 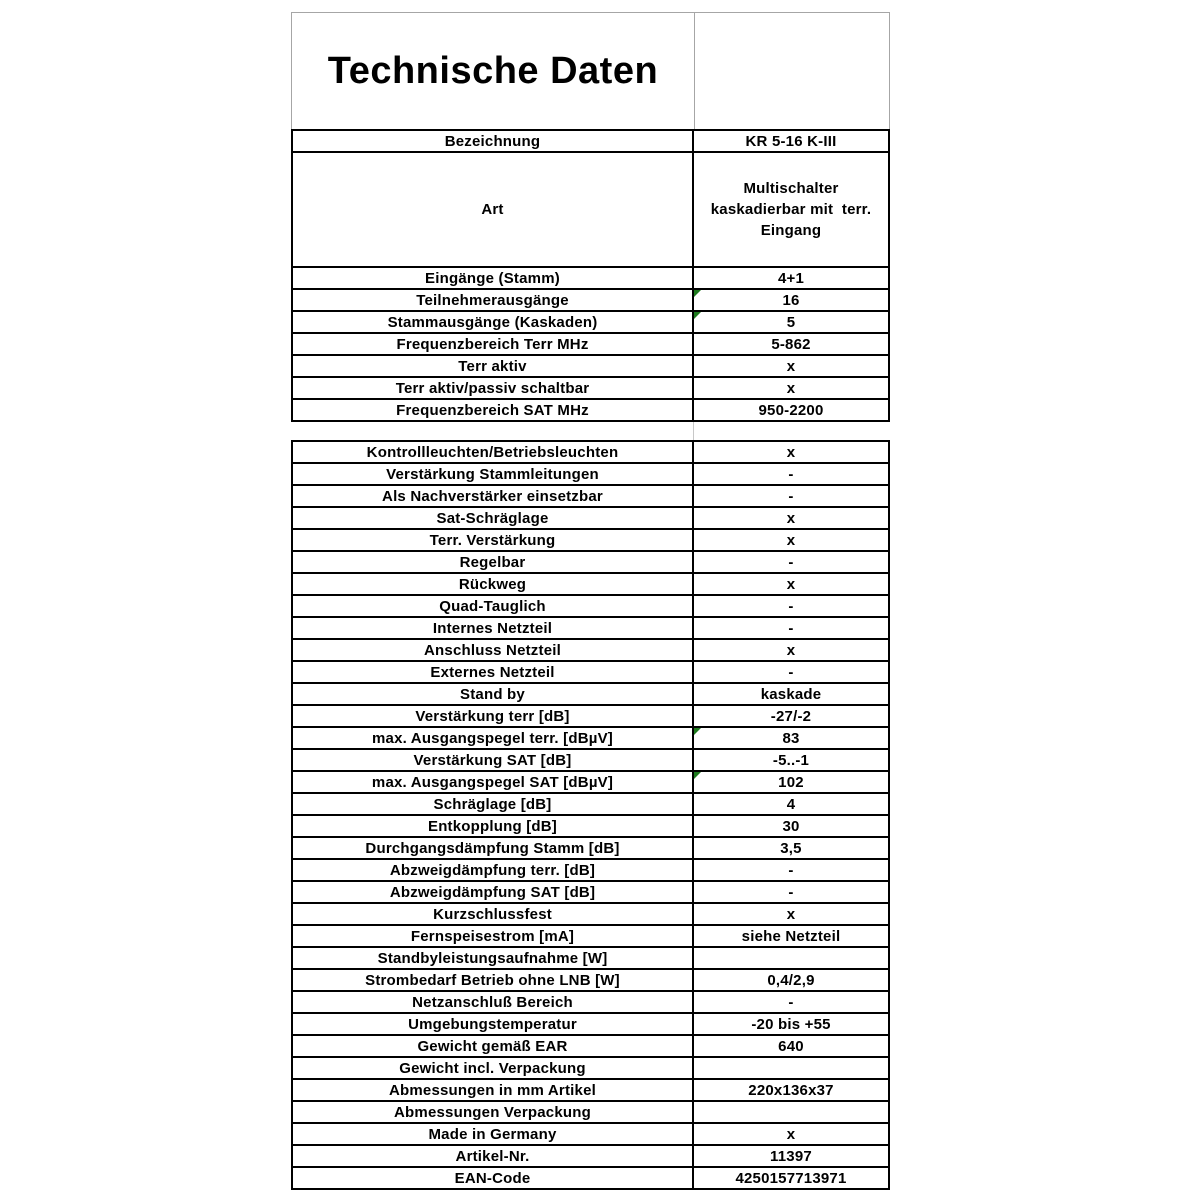 I want to click on row-label: Terr aktiv, so click(x=493, y=366).